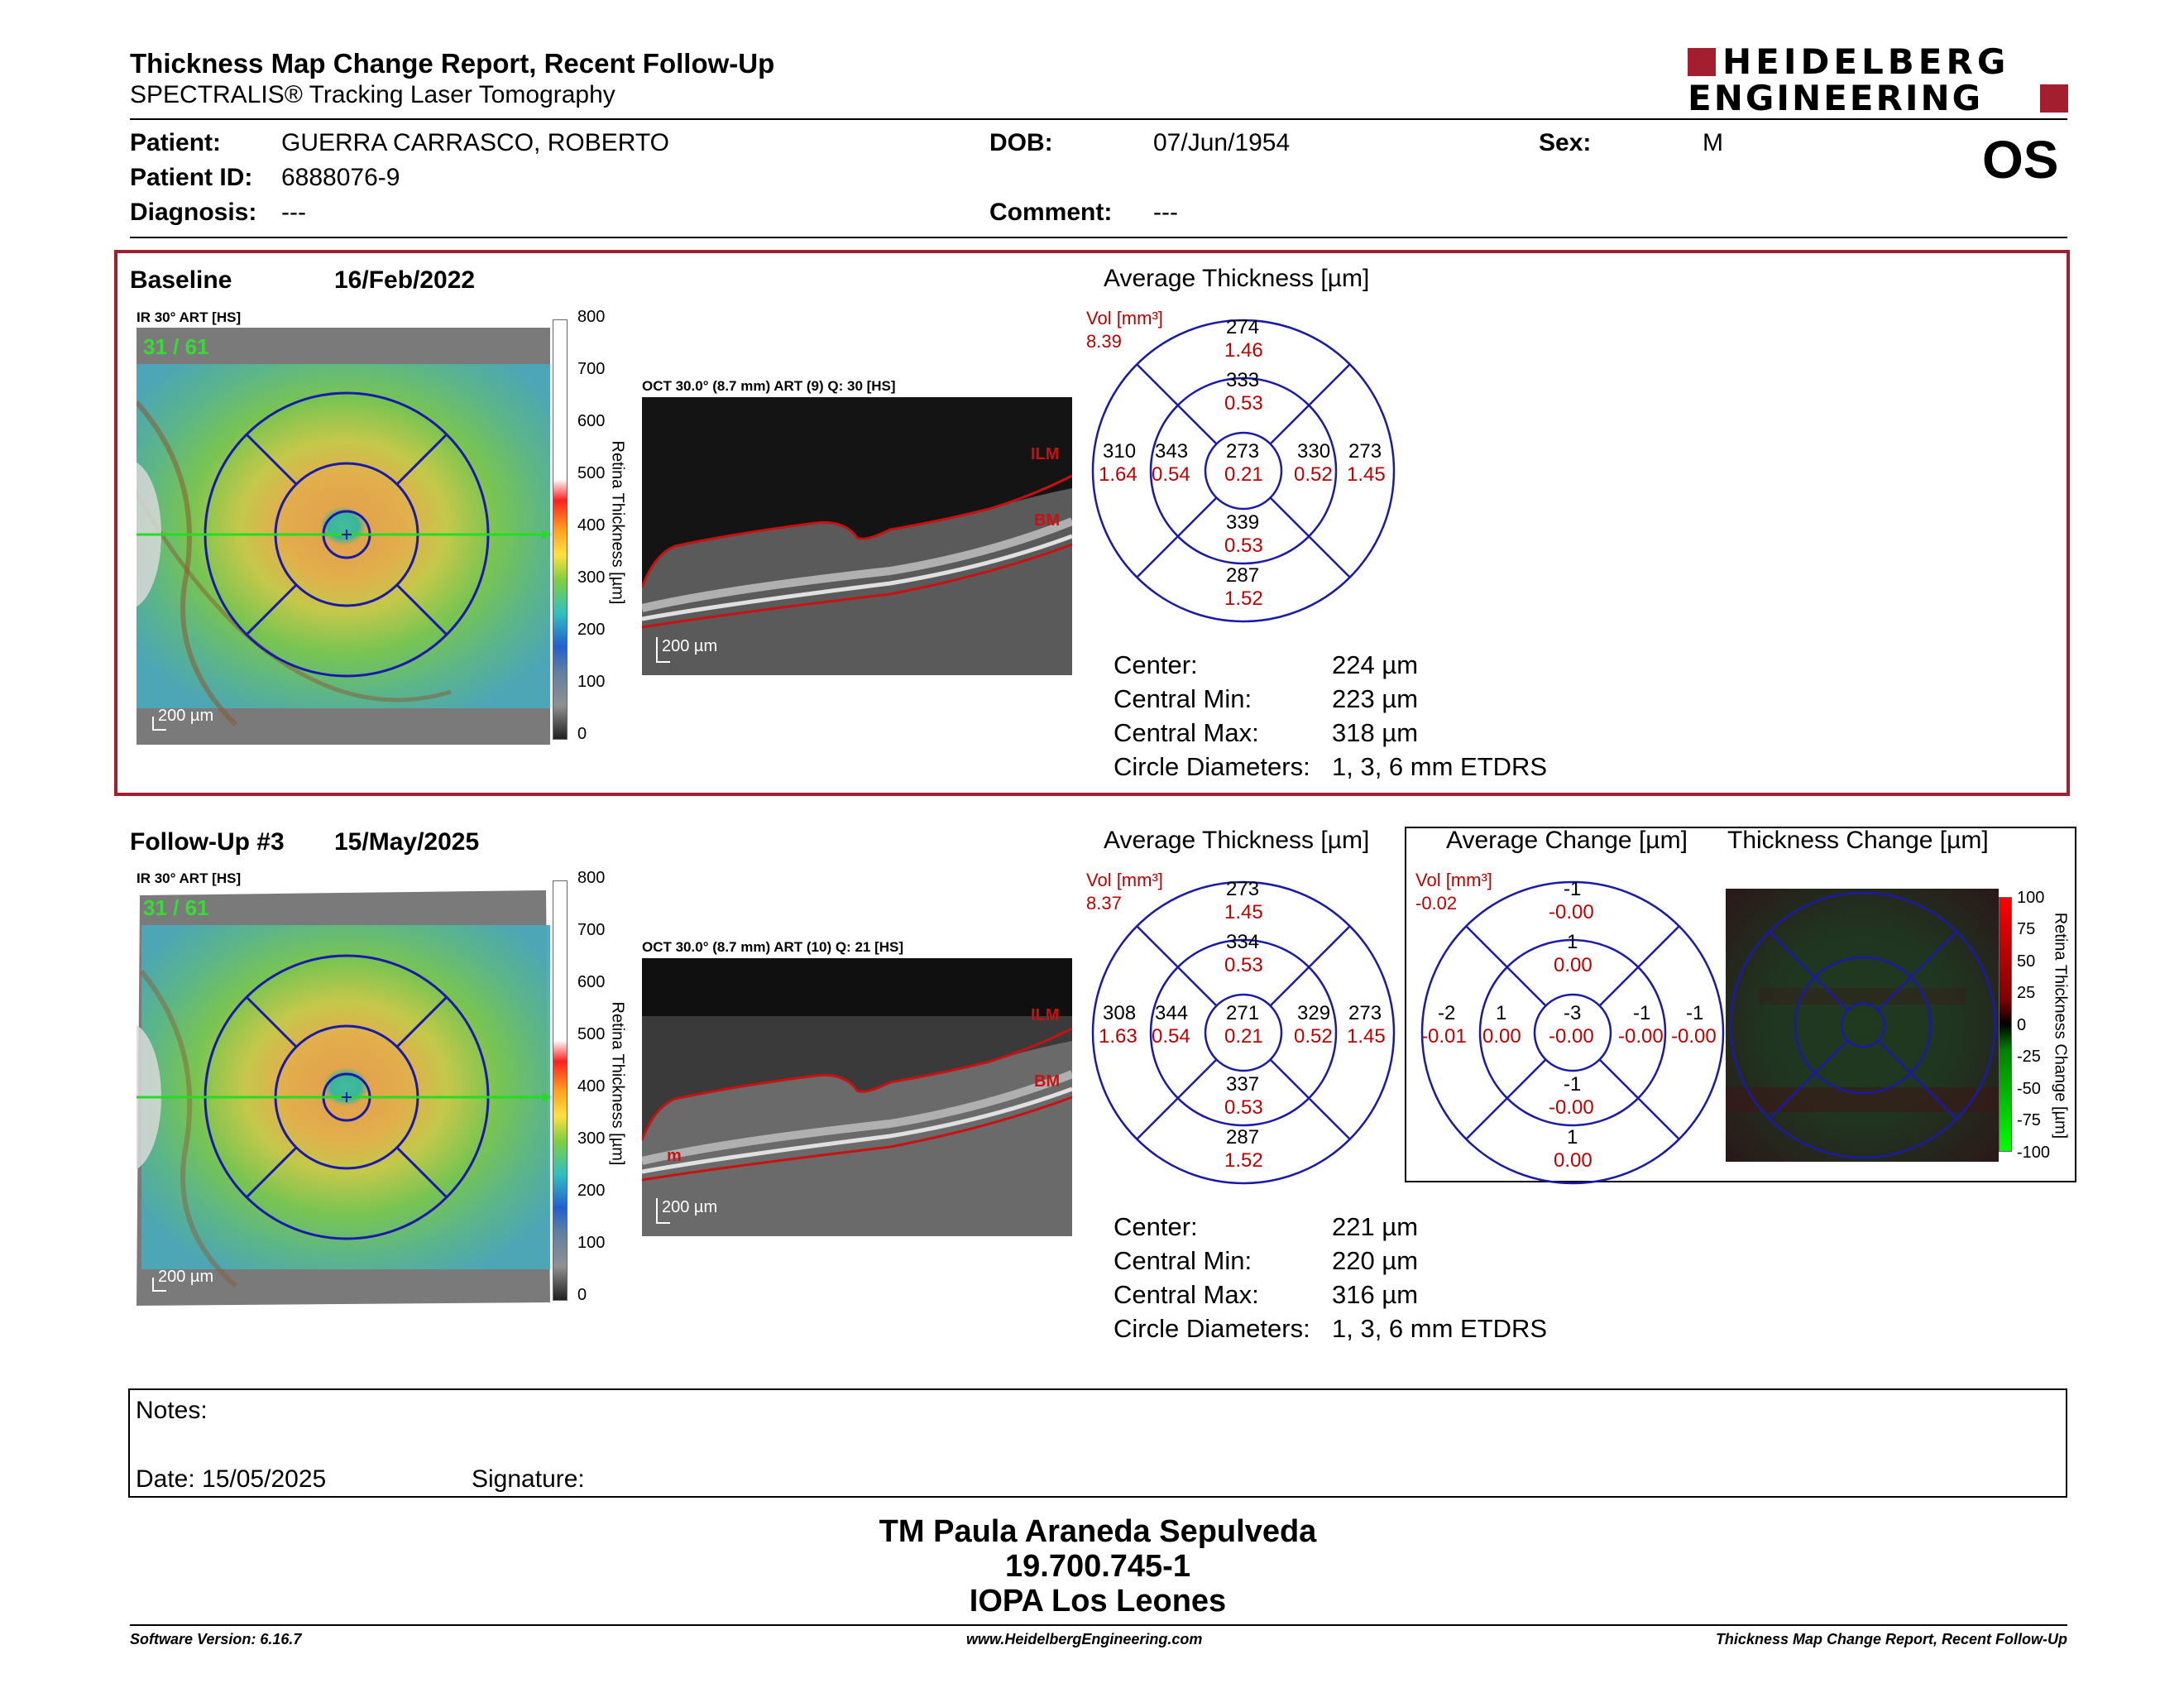 This screenshot has height=1688, width=2184. What do you see at coordinates (293, 212) in the screenshot?
I see `diagnosis-value: ---` at bounding box center [293, 212].